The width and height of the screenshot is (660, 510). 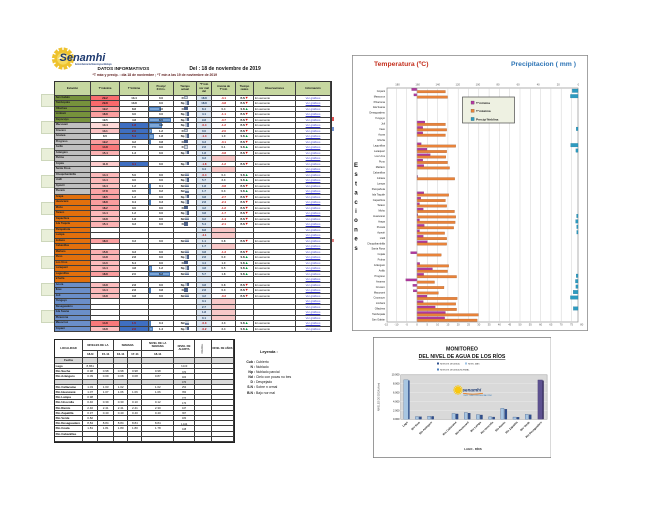 What do you see at coordinates (473, 448) in the screenshot?
I see `svg-text: LAGO - RÍOS` at bounding box center [473, 448].